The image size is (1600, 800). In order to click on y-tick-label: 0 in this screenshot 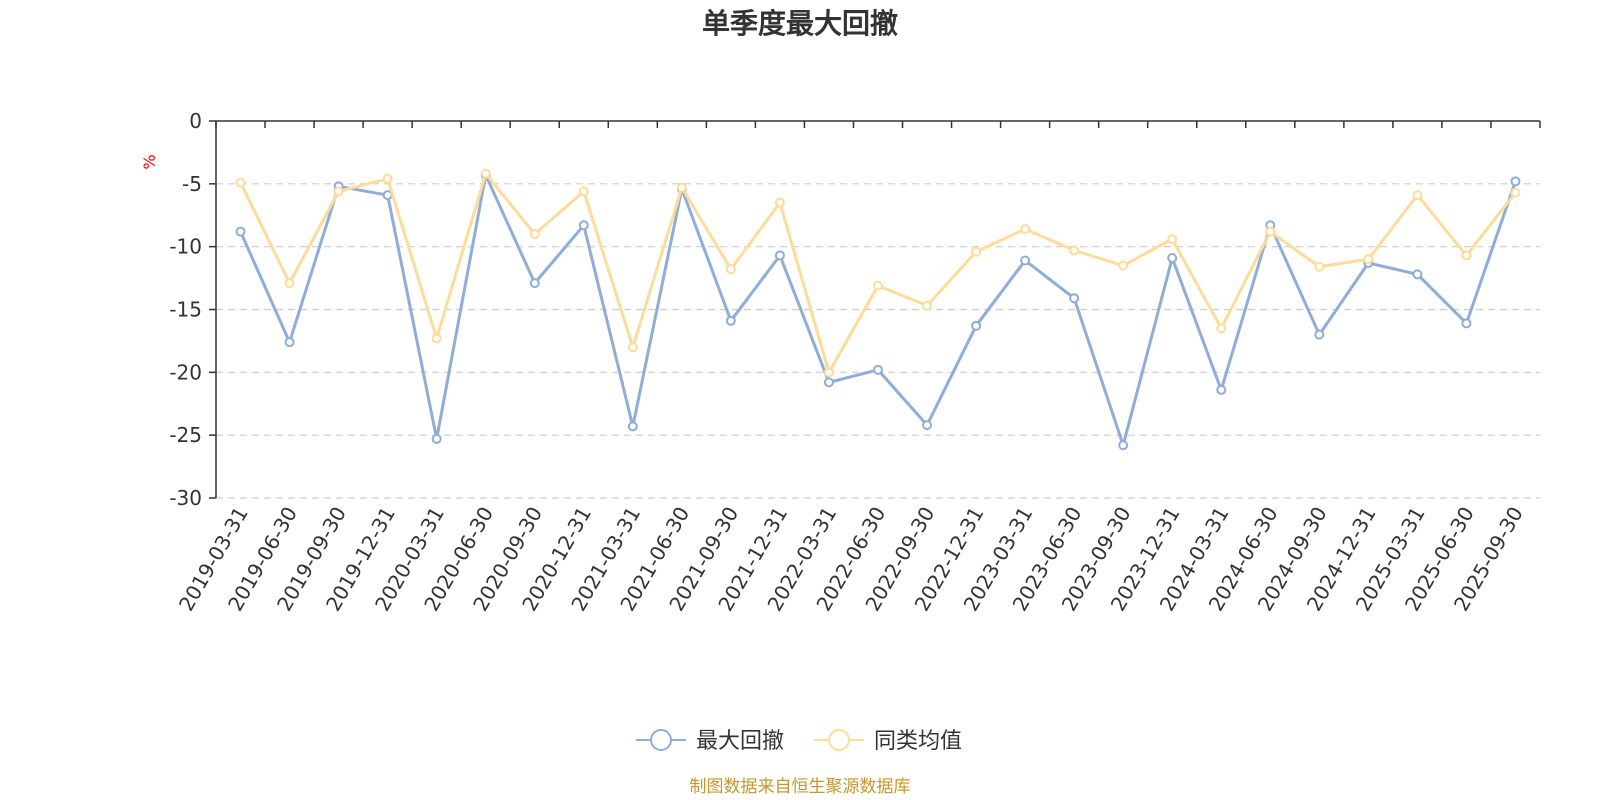, I will do `click(195, 121)`.